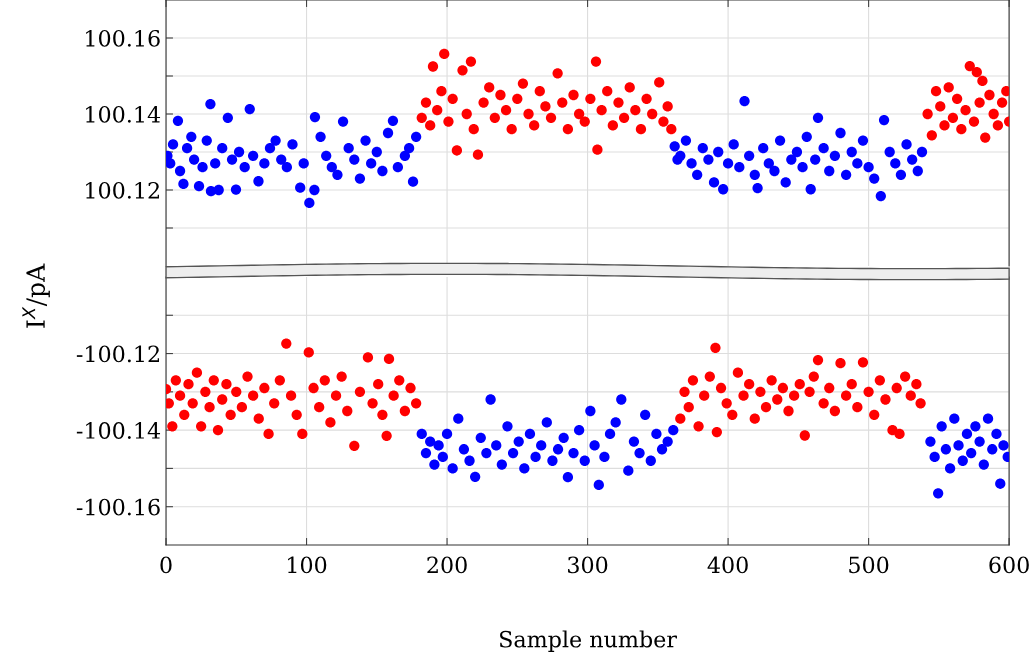  What do you see at coordinates (727, 565) in the screenshot?
I see `x-tick-label: 400` at bounding box center [727, 565].